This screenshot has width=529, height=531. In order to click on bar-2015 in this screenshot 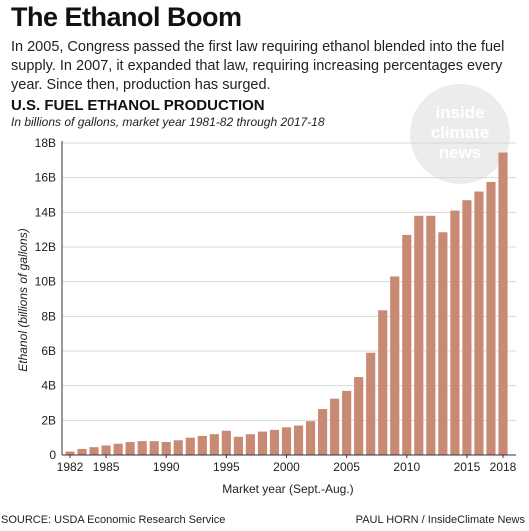, I will do `click(467, 327)`.